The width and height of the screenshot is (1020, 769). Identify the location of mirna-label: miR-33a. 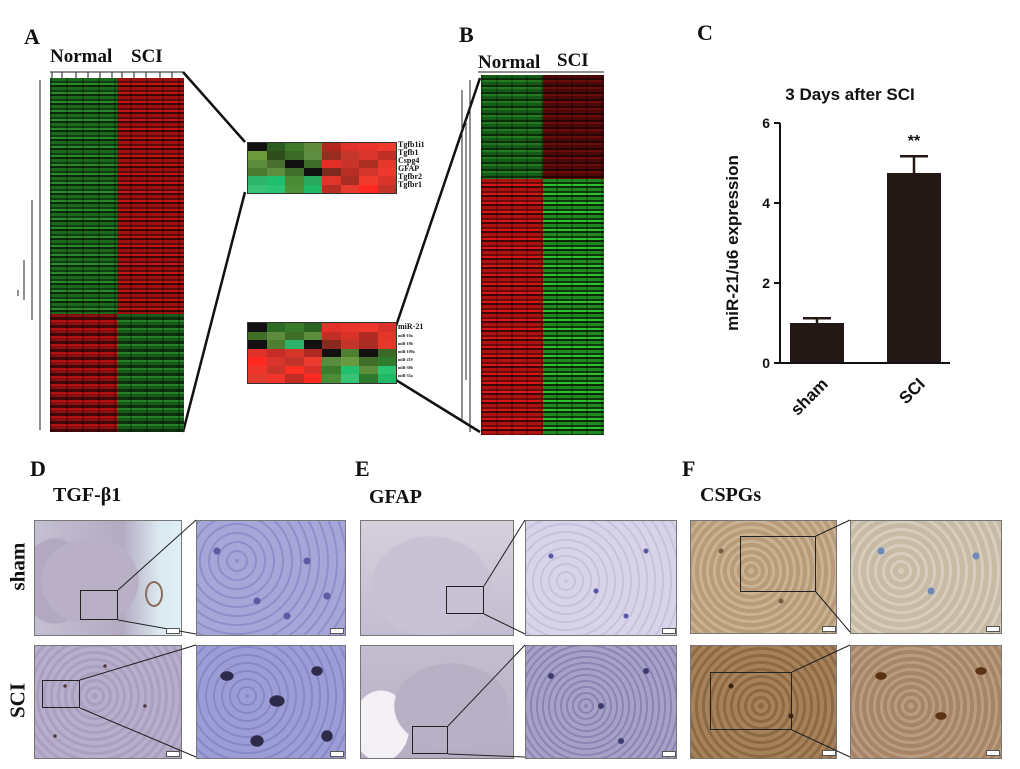
(405, 375).